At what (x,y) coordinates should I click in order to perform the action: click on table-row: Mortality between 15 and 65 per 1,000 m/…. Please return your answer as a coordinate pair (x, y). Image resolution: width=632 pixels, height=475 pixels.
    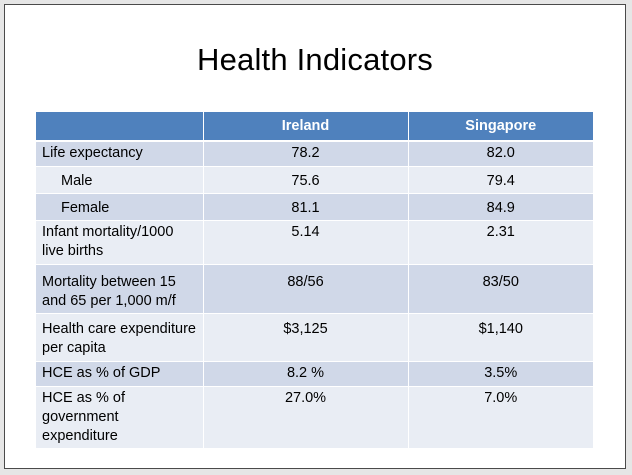
    Looking at the image, I should click on (314, 289).